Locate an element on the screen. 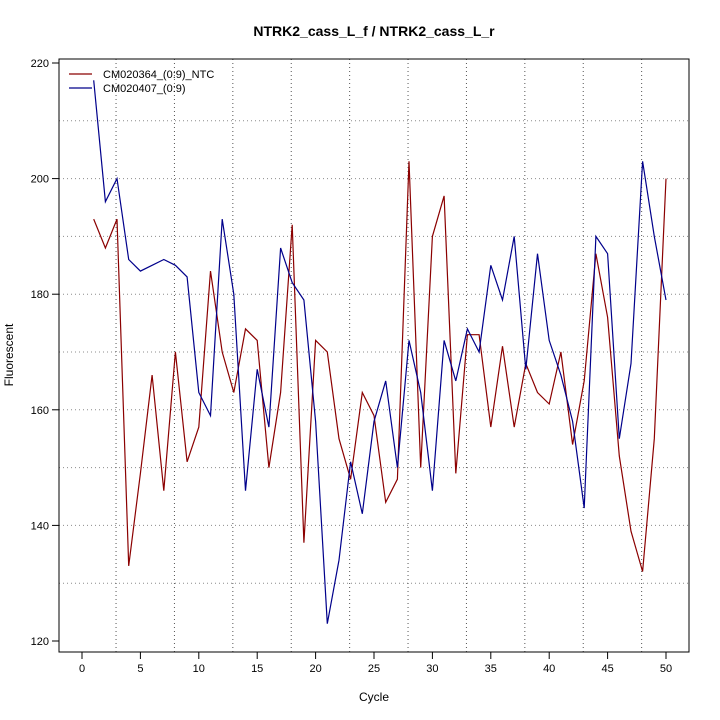 This screenshot has width=720, height=720. x-tick-label: 45 is located at coordinates (607, 669).